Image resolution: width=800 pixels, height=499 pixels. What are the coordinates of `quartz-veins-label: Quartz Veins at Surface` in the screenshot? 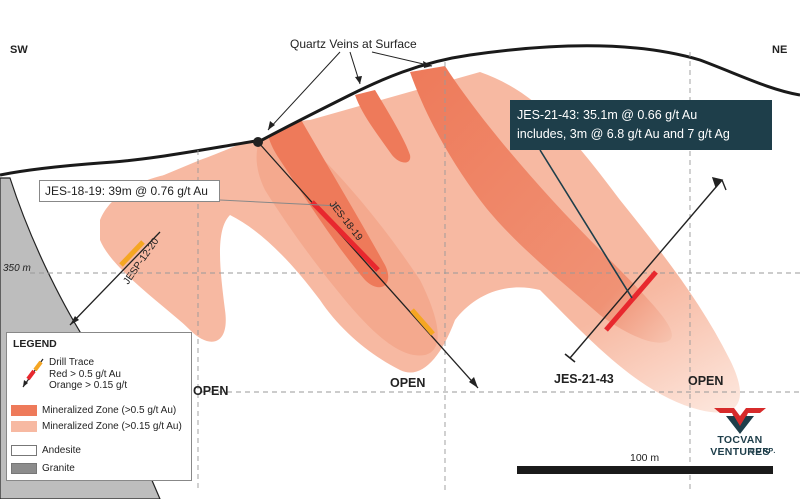 It's located at (353, 44).